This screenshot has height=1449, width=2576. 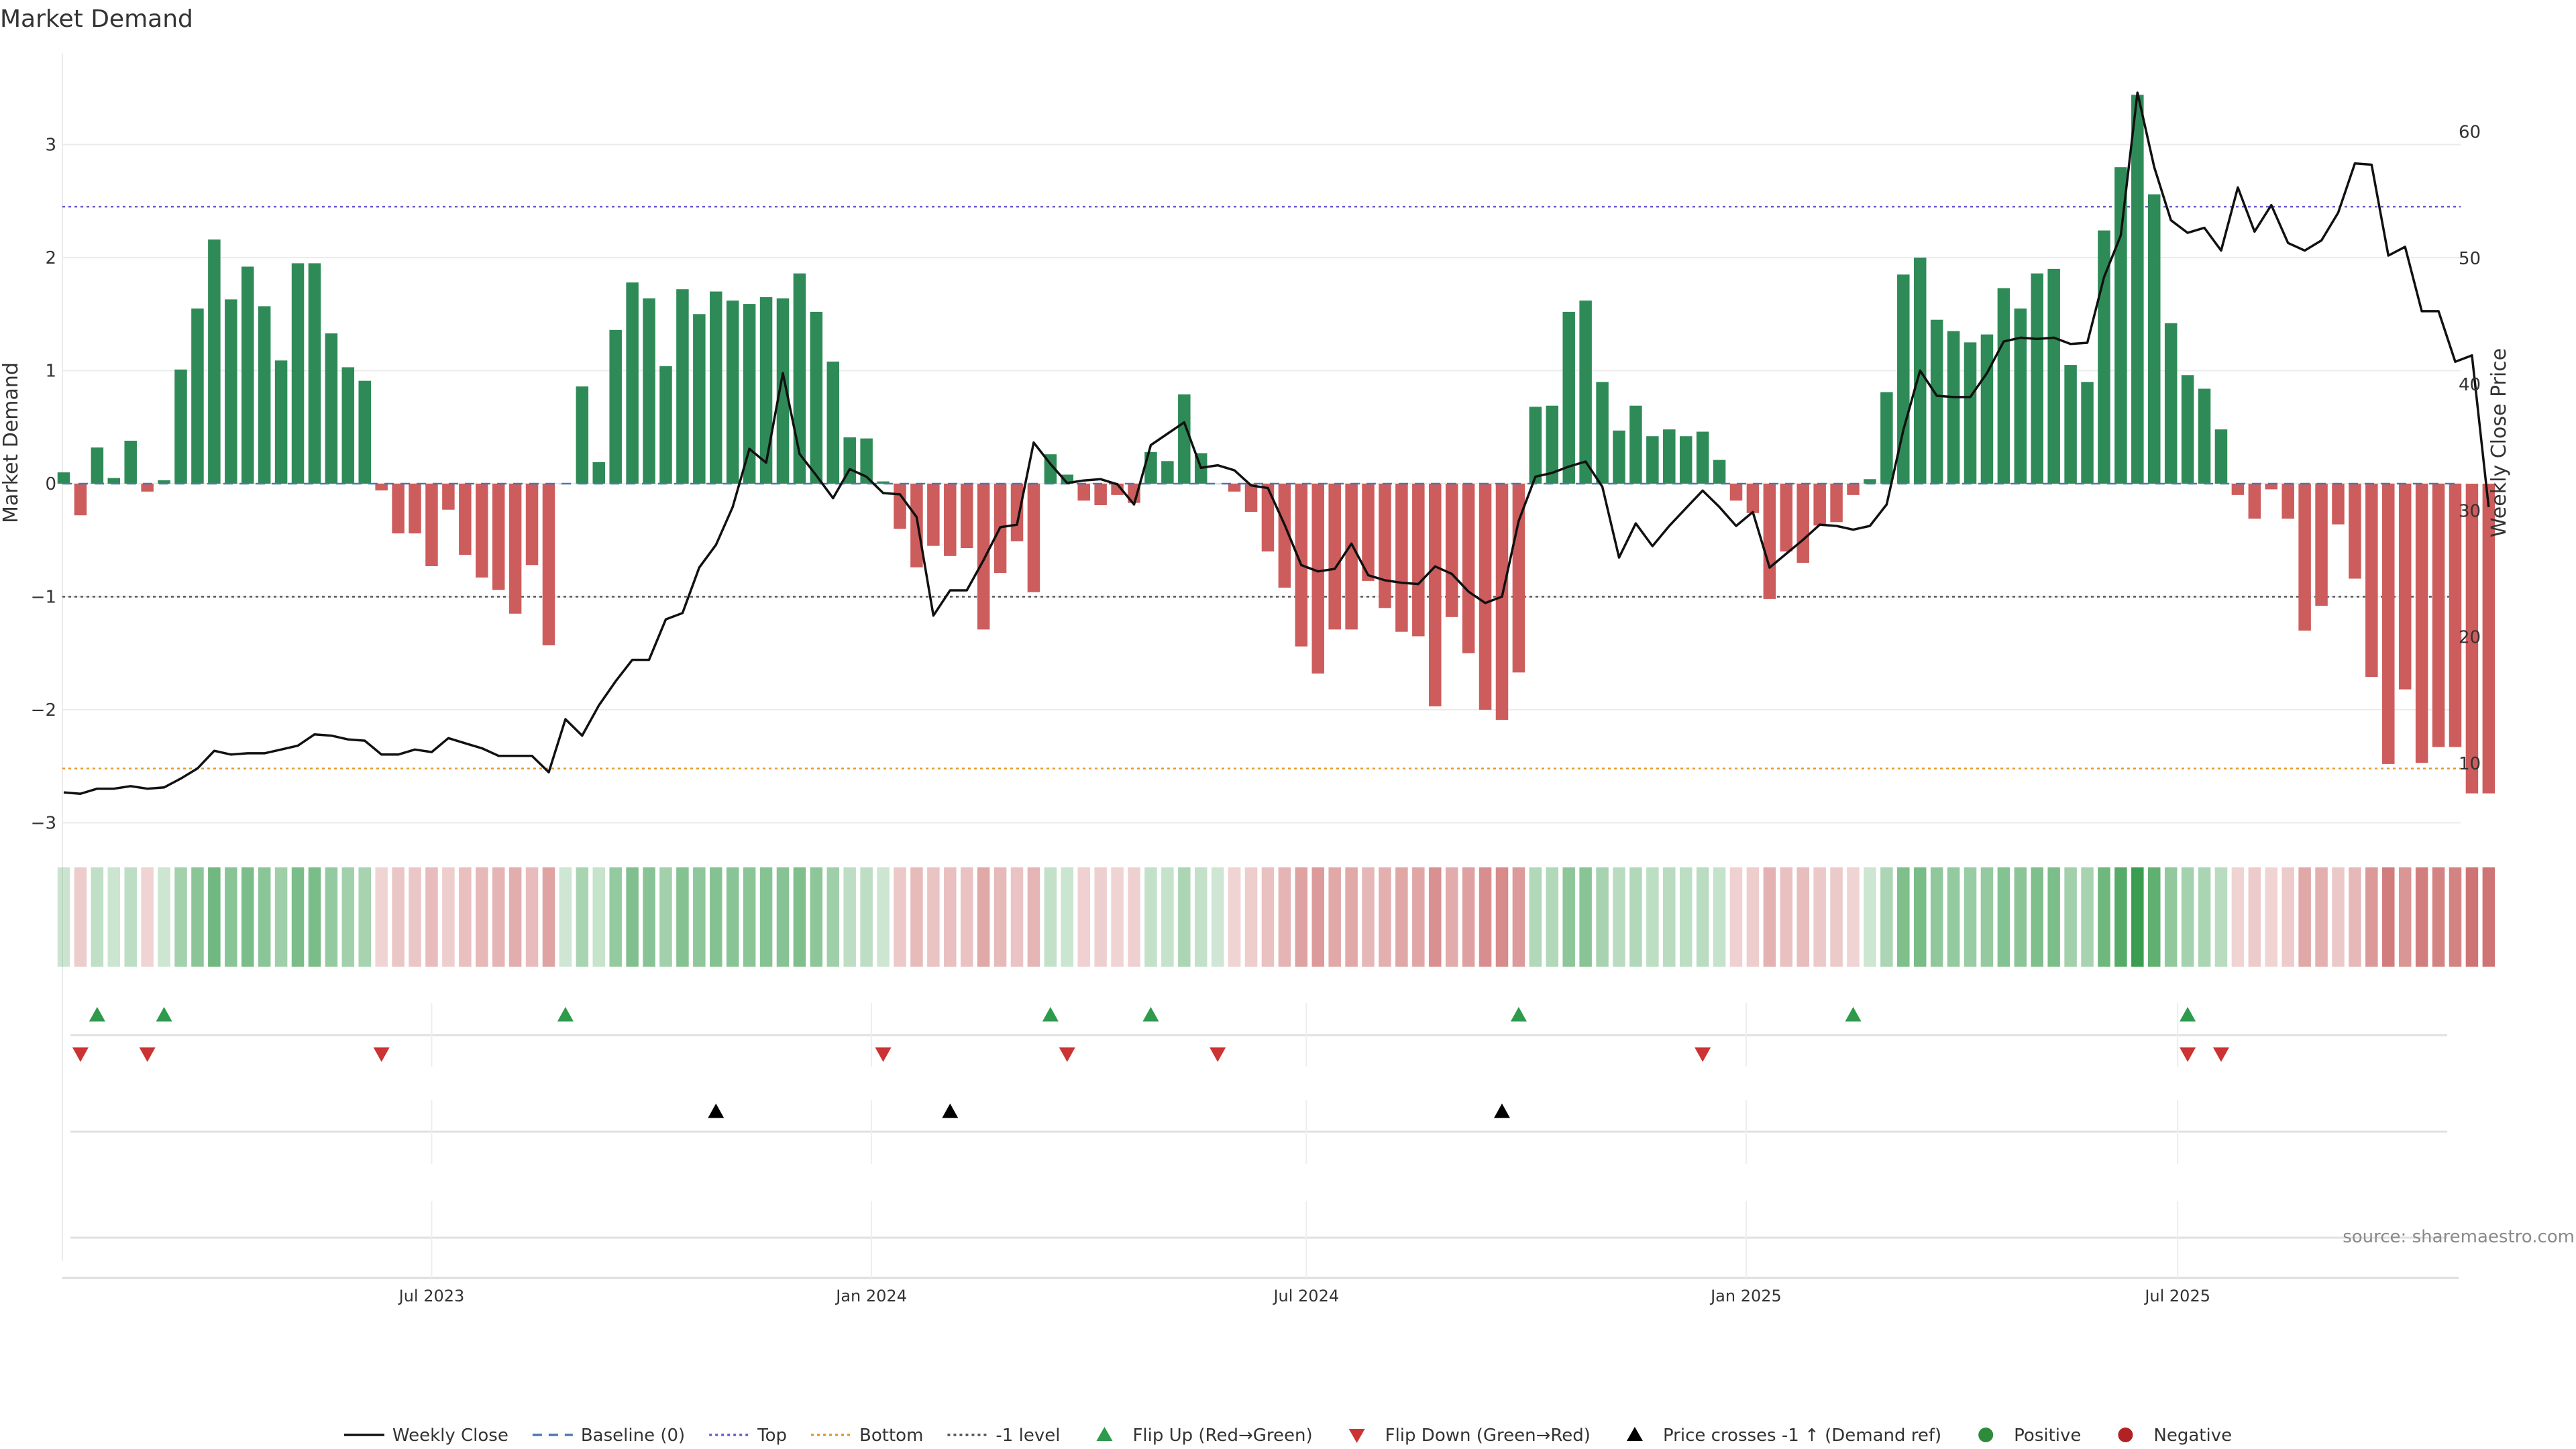 I want to click on legend-item: Flip Down (Green→Red), so click(x=1469, y=1436).